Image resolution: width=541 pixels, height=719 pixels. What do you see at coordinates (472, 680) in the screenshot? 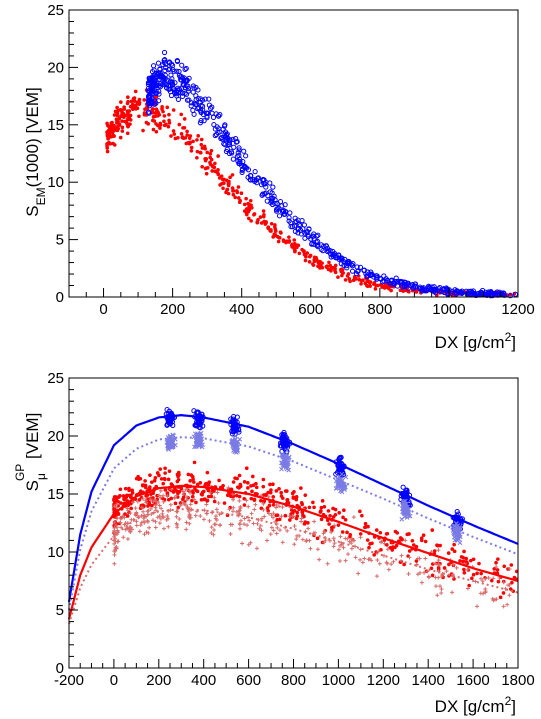
I see `muon-x-tick-label: 1600` at bounding box center [472, 680].